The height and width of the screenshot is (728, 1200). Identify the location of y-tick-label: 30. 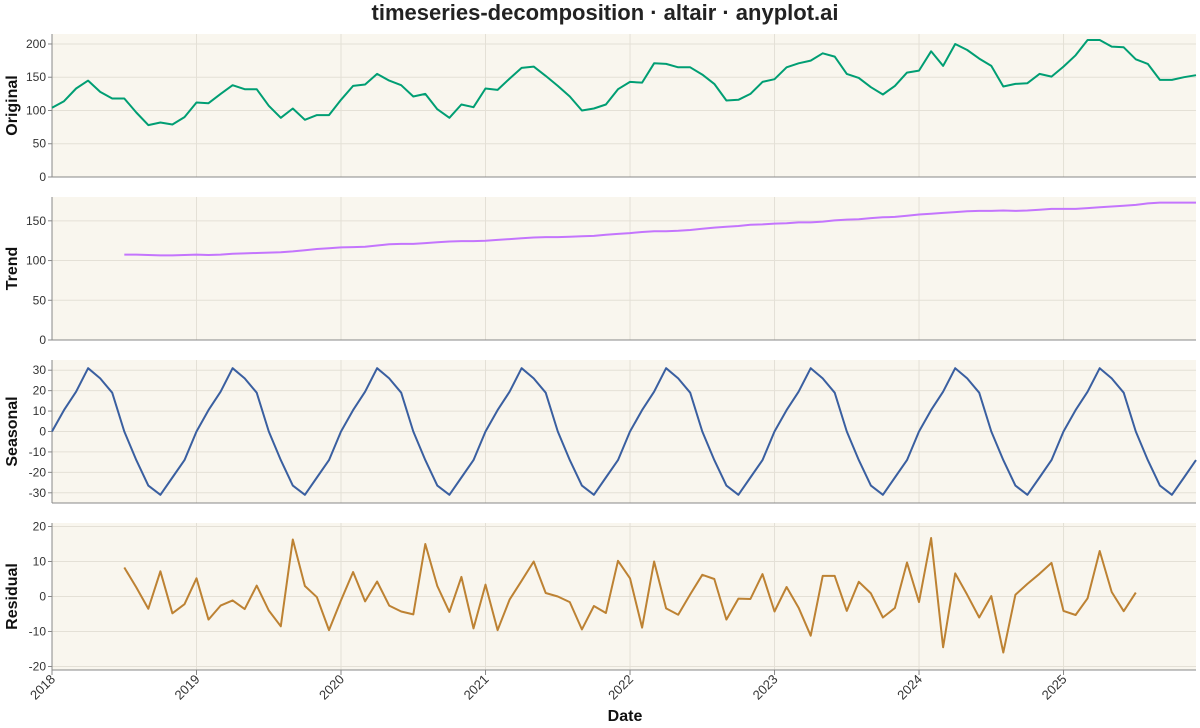
(40, 370).